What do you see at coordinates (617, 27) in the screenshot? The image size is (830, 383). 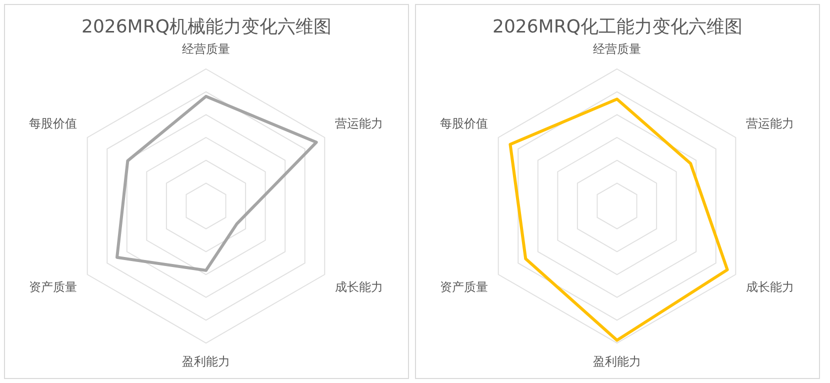 I see `chart-title: 2026MRQ化工能力变化六维图` at bounding box center [617, 27].